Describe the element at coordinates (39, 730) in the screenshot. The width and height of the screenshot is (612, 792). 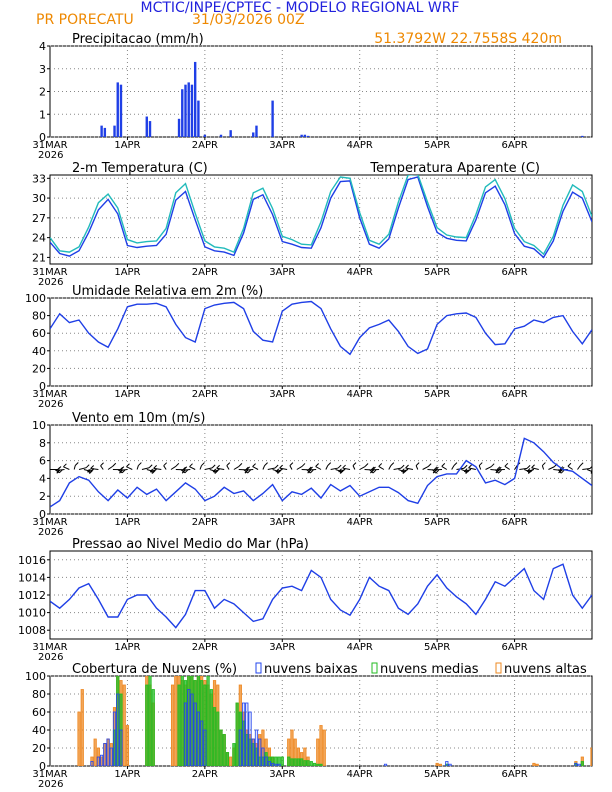
I see `y-tick-label: 40` at that location.